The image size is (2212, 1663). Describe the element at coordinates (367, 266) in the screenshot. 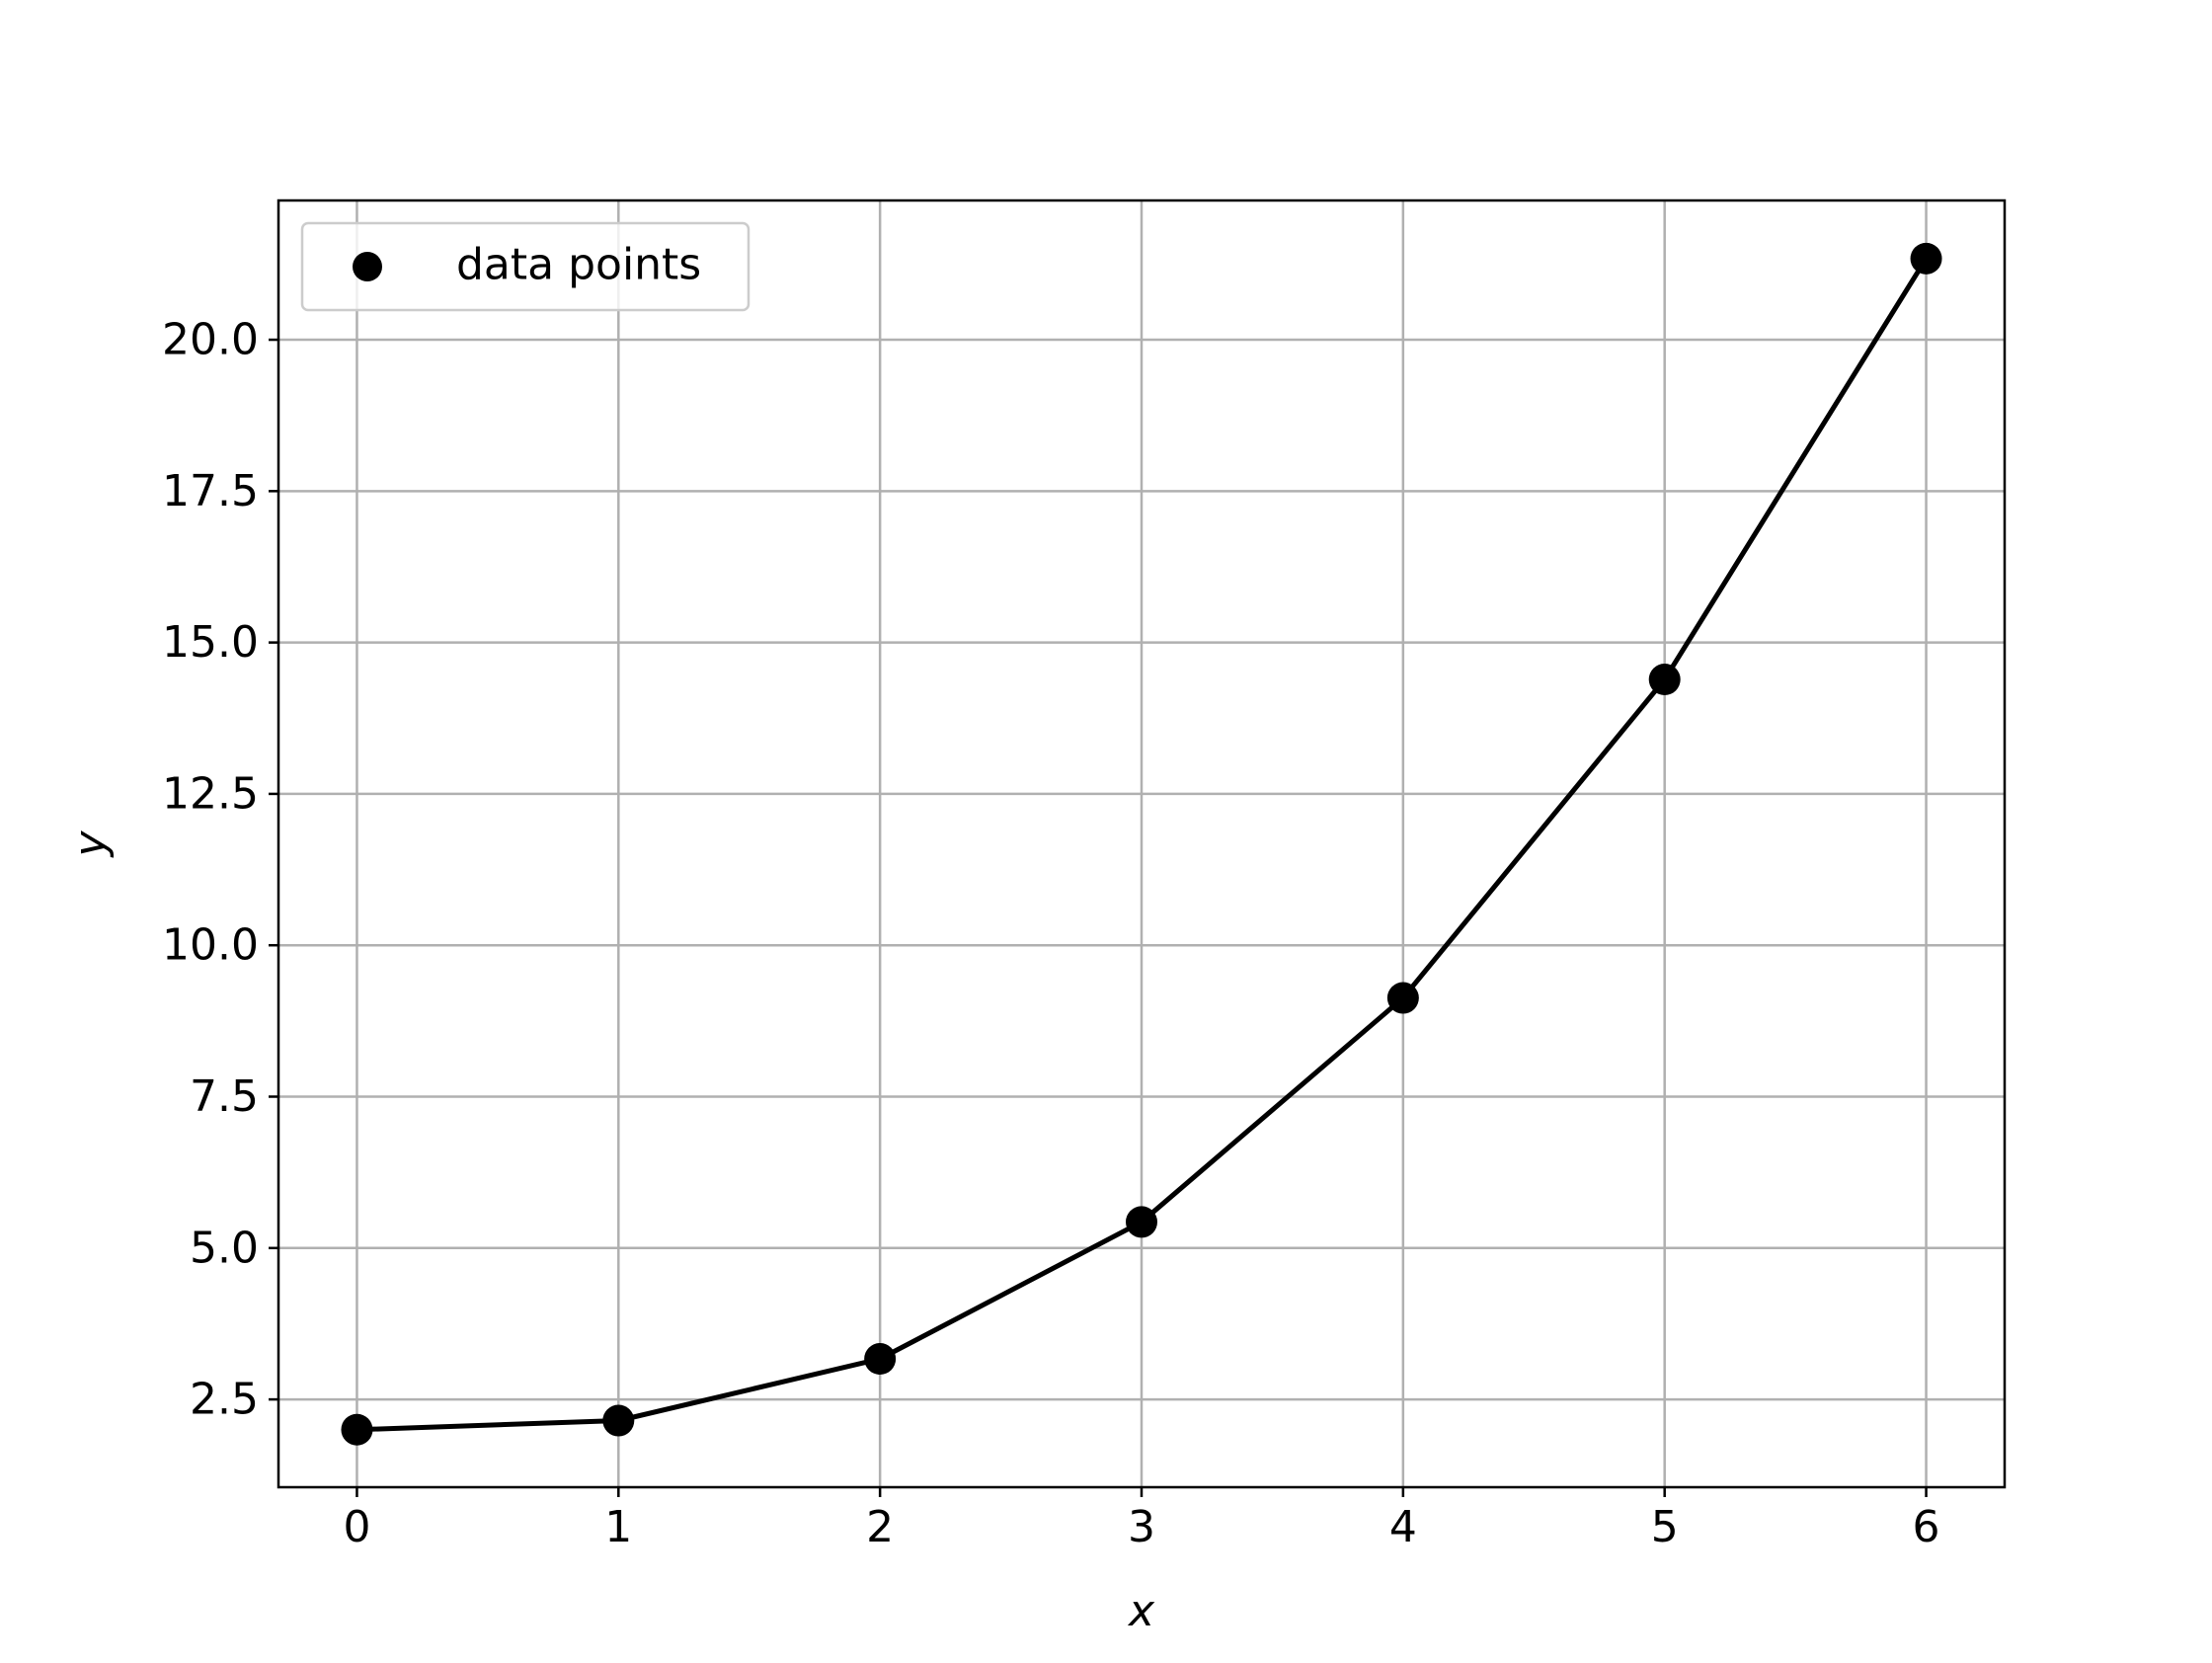

I see `legend-marker` at that location.